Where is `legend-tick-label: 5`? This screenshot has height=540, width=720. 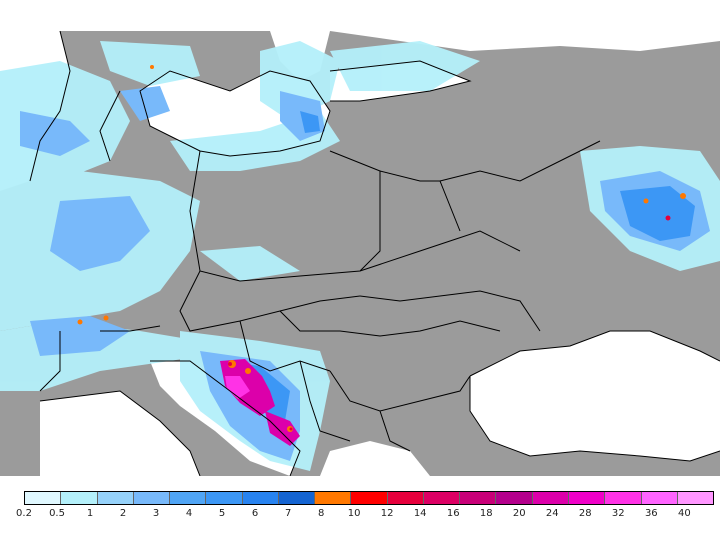
legend-tick-label: 5 is located at coordinates (222, 513).